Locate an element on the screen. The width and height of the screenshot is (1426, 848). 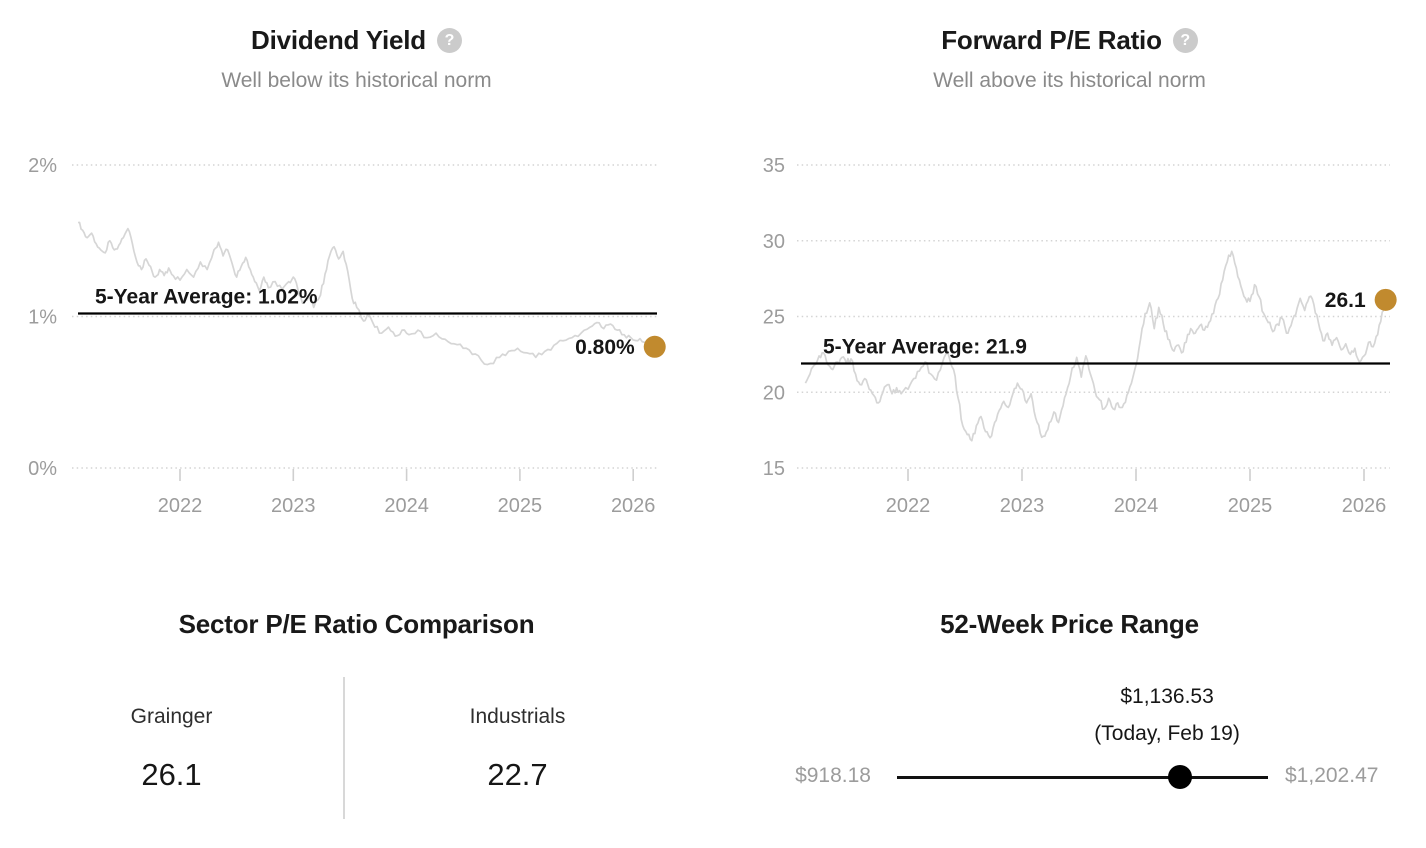
sector-label: Industrials is located at coordinates (517, 716).